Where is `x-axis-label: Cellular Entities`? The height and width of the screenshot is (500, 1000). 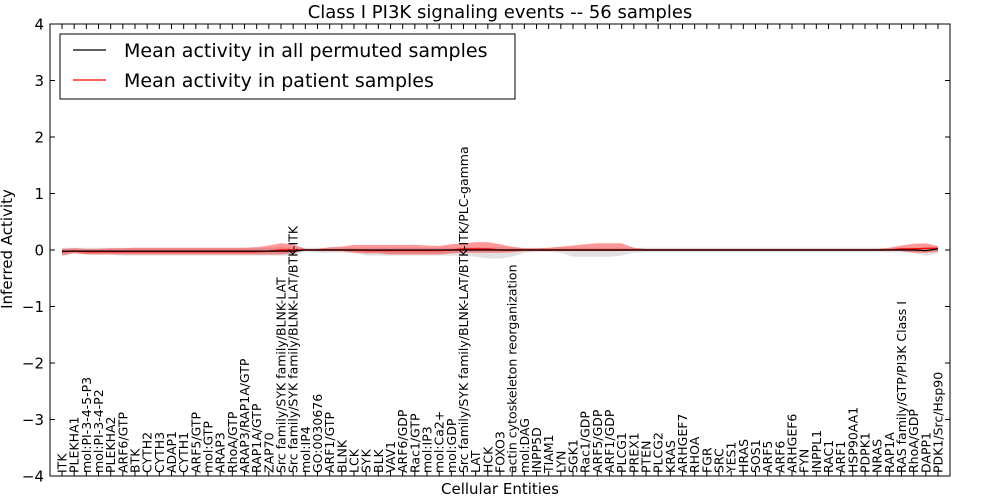
x-axis-label: Cellular Entities is located at coordinates (500, 489).